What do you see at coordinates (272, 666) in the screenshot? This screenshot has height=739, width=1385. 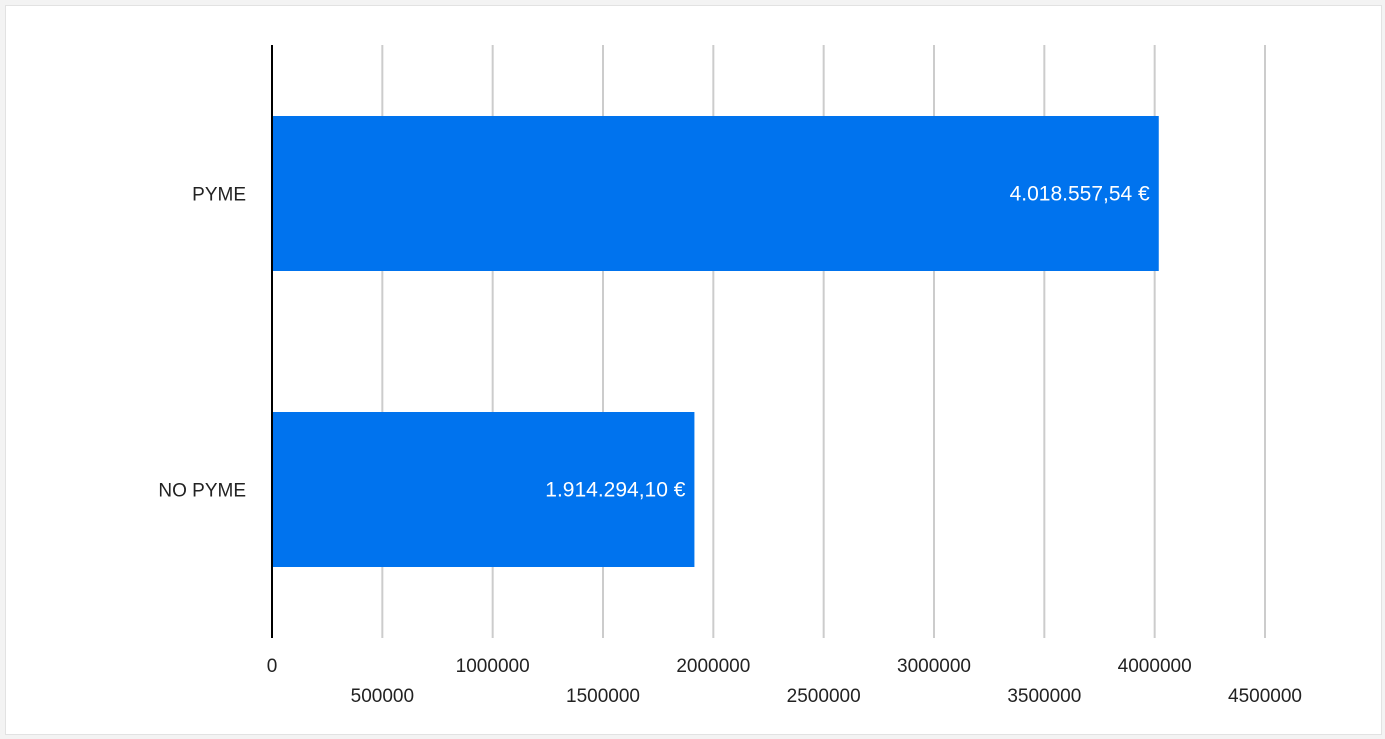 I see `x-tick-label-0: 0` at bounding box center [272, 666].